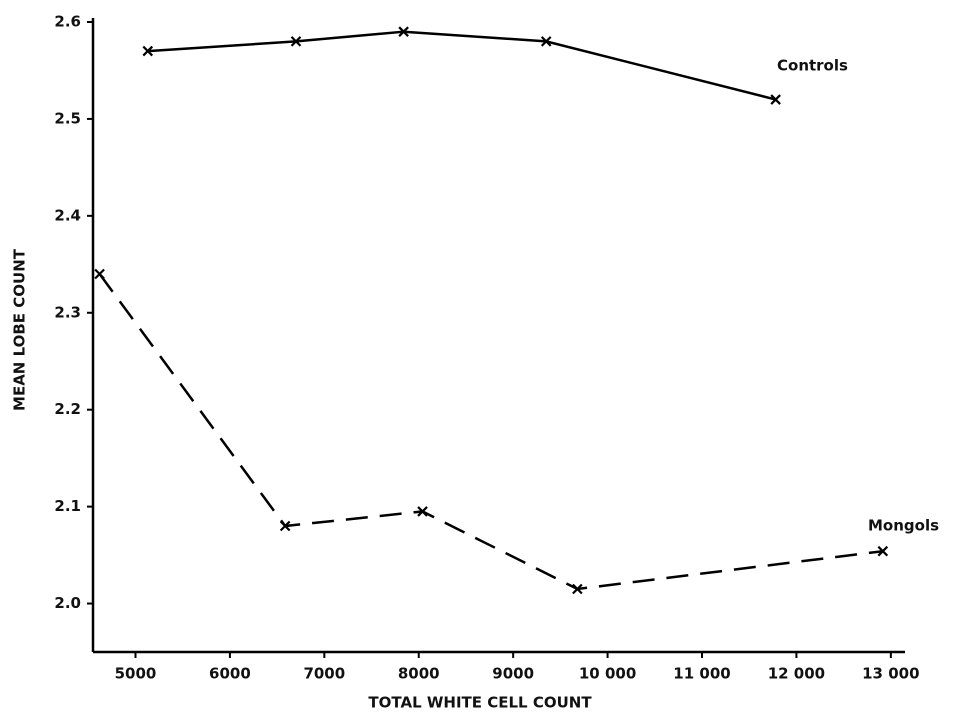 This screenshot has width=963, height=717. What do you see at coordinates (903, 526) in the screenshot?
I see `annotation: Mongols` at bounding box center [903, 526].